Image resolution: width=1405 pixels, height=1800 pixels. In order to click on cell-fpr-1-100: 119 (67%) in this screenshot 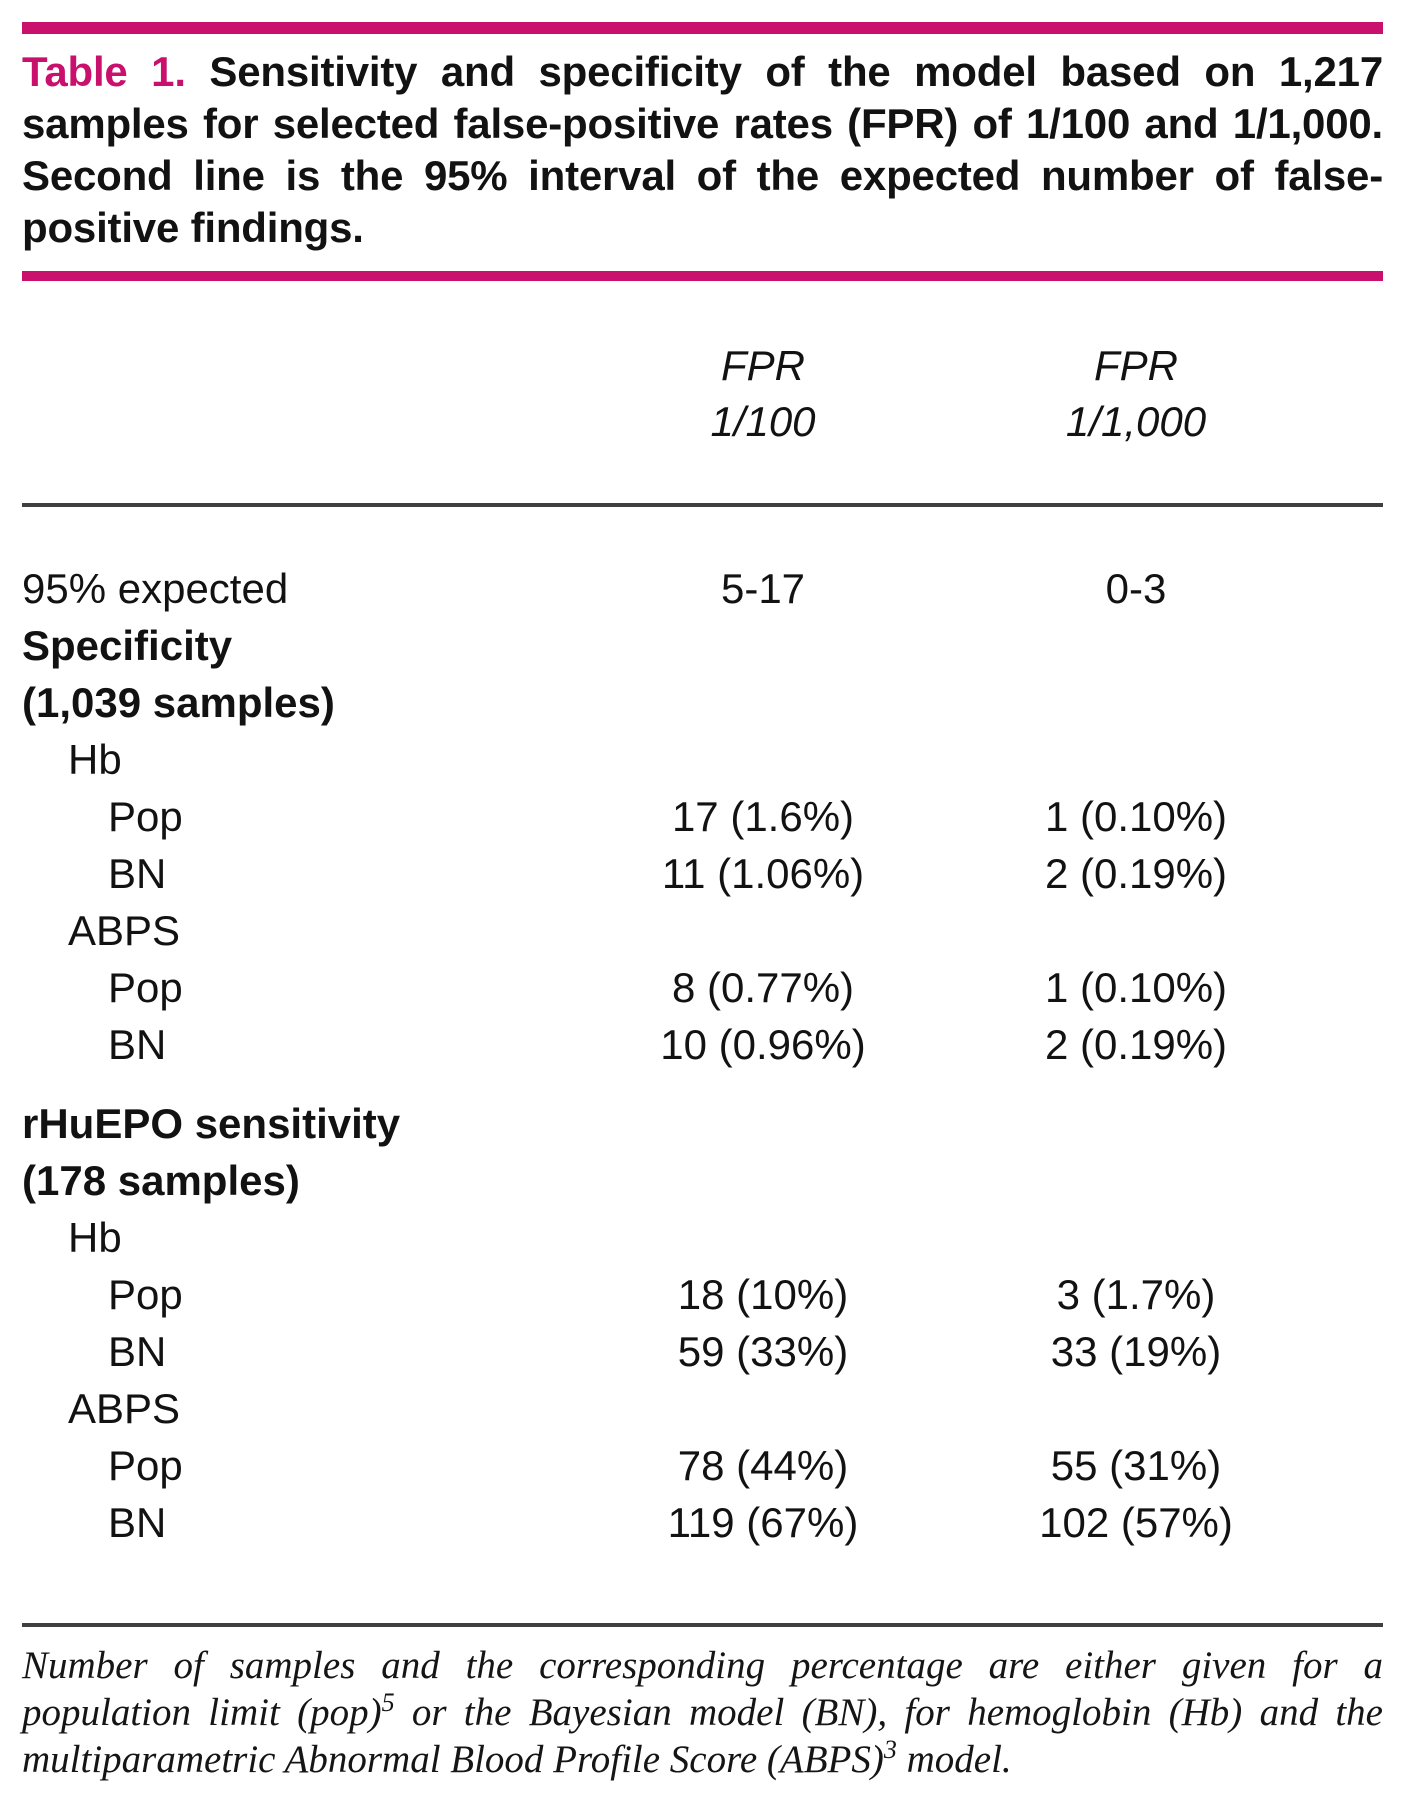, I will do `click(763, 1522)`.